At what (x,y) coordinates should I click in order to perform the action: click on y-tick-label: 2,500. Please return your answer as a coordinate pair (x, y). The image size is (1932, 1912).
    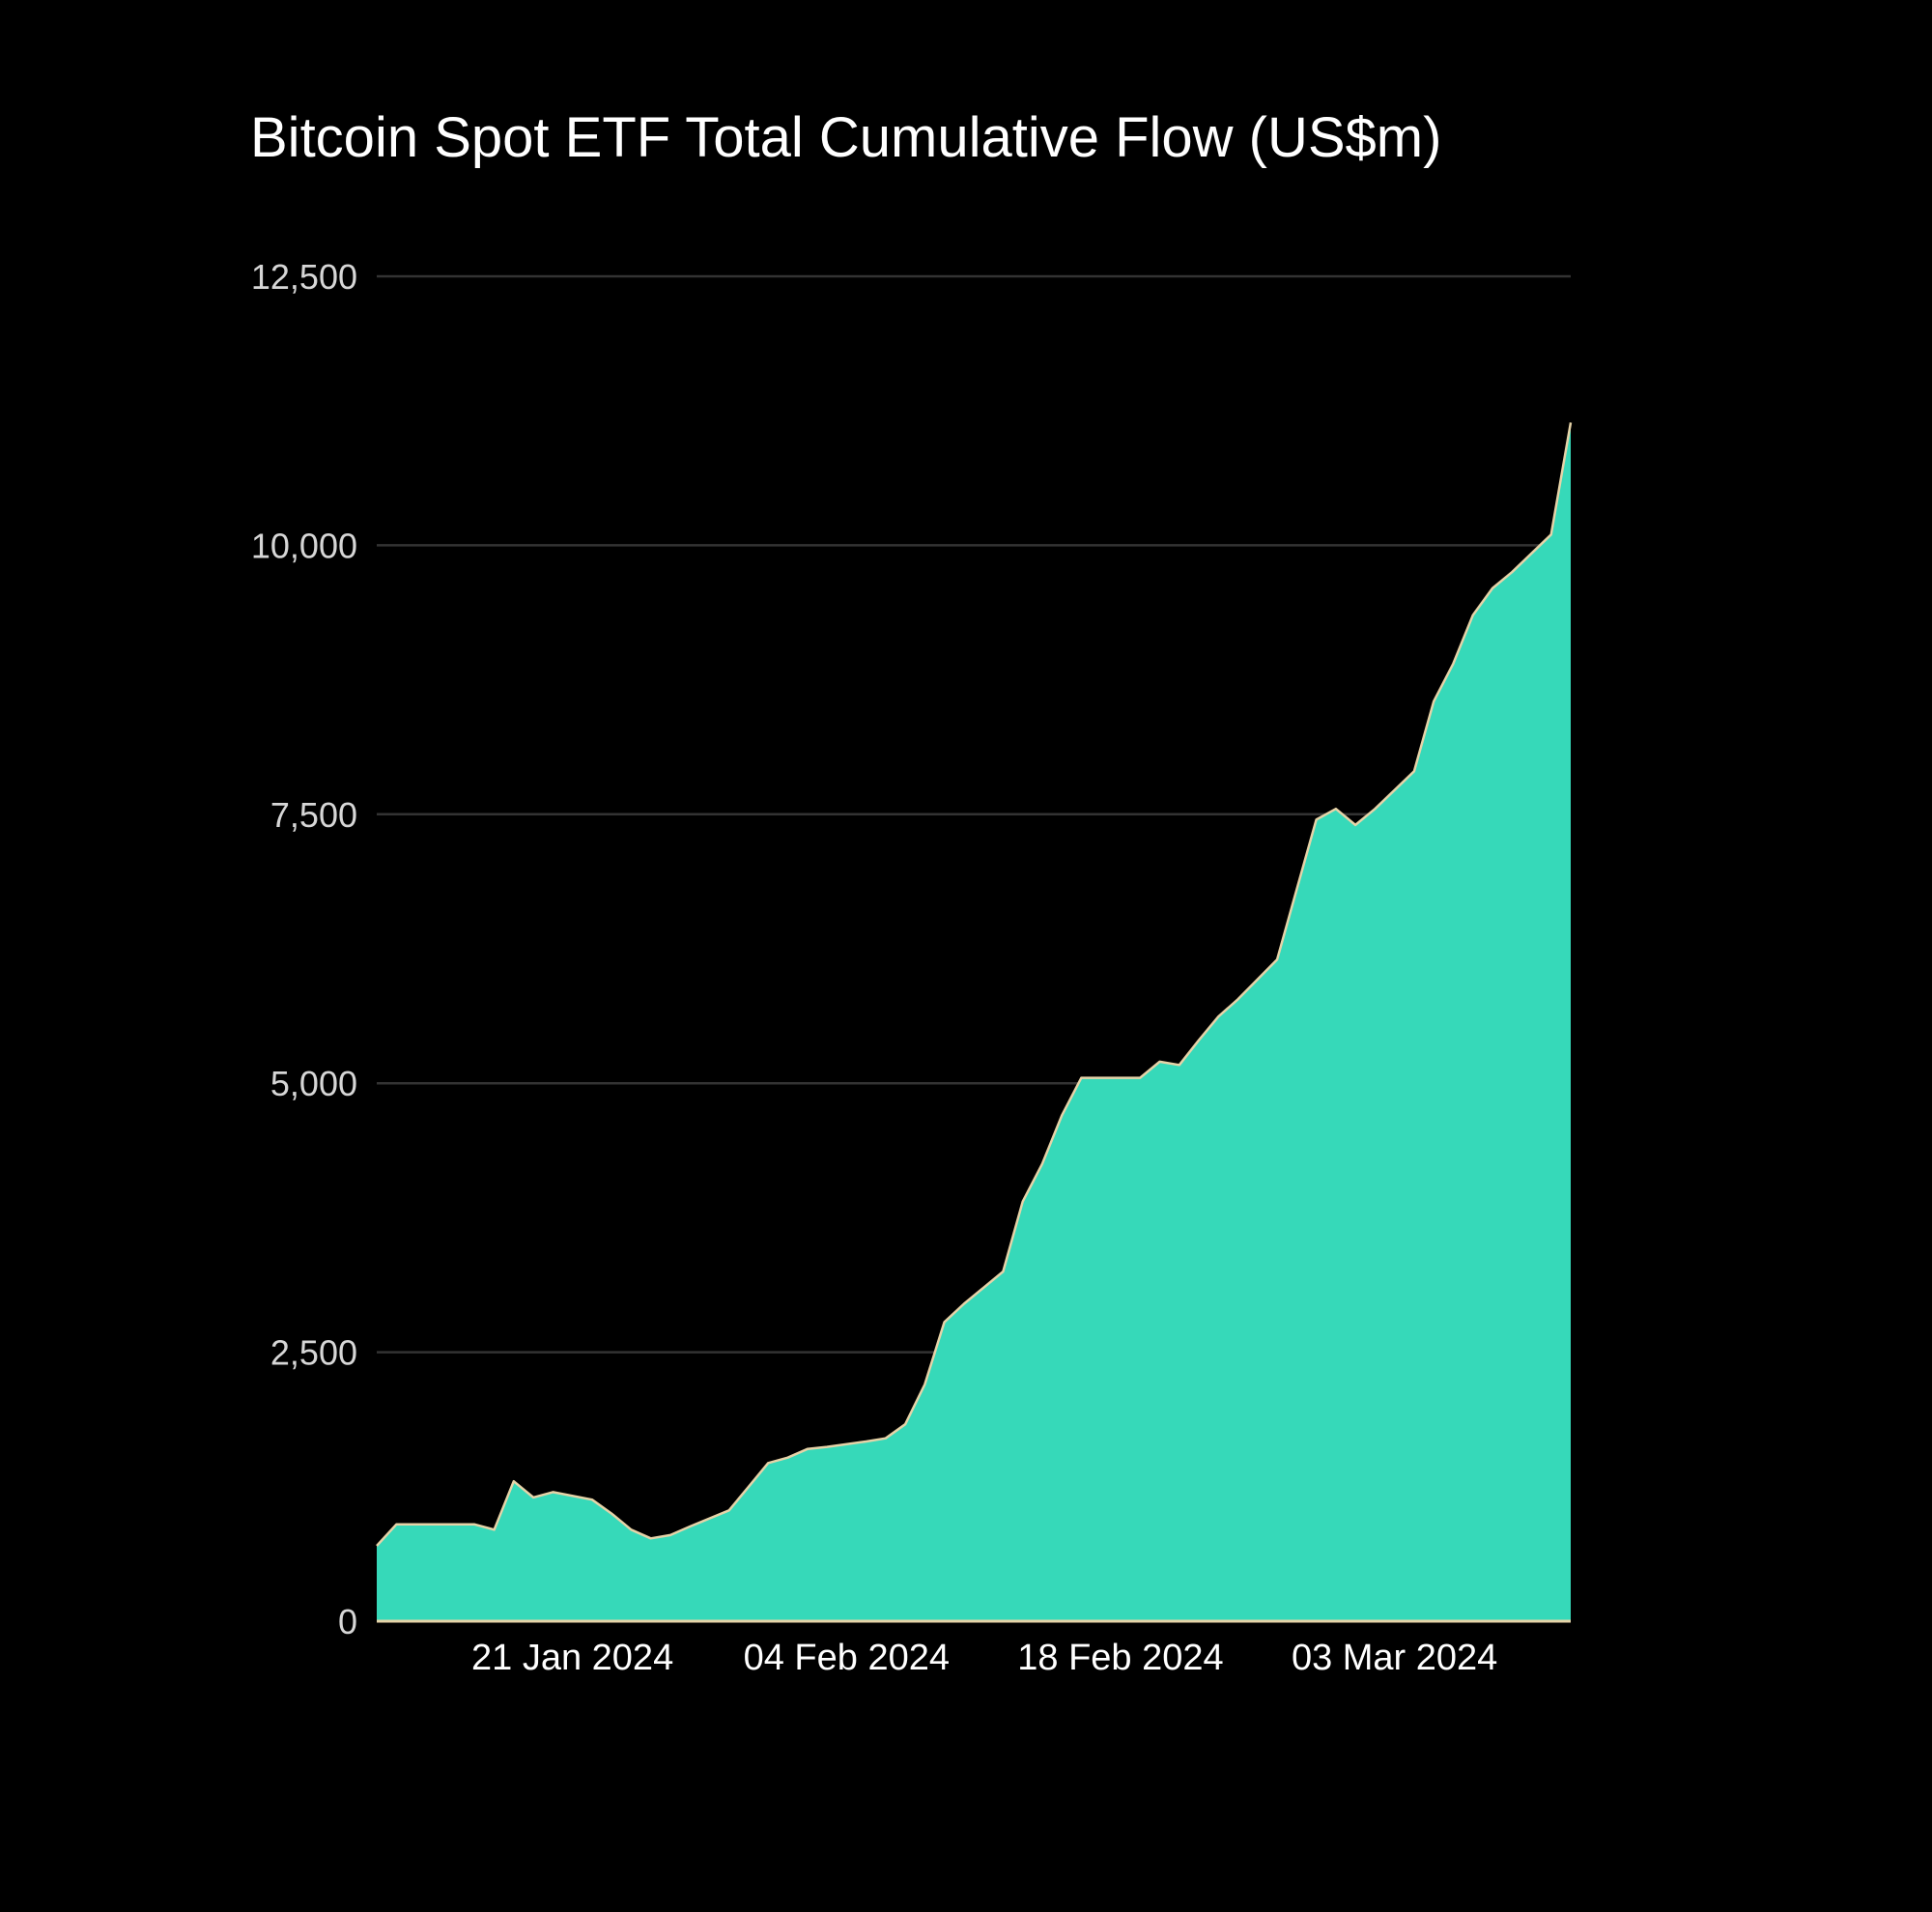
    Looking at the image, I should click on (313, 1353).